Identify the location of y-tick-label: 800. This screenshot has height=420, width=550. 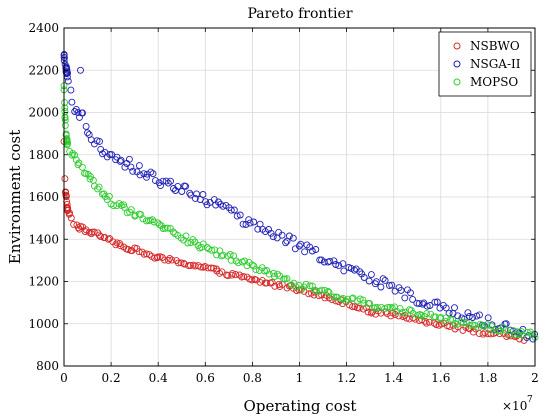
(47, 366).